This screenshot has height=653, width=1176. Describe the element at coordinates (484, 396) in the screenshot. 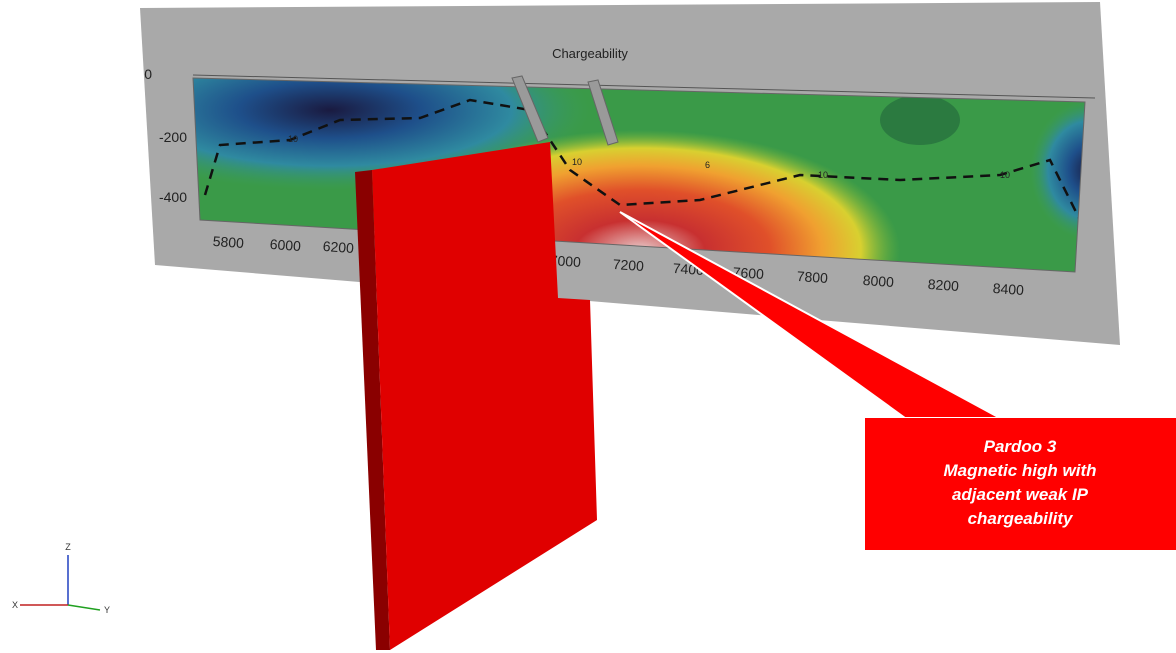

I see `magnetic-body` at that location.